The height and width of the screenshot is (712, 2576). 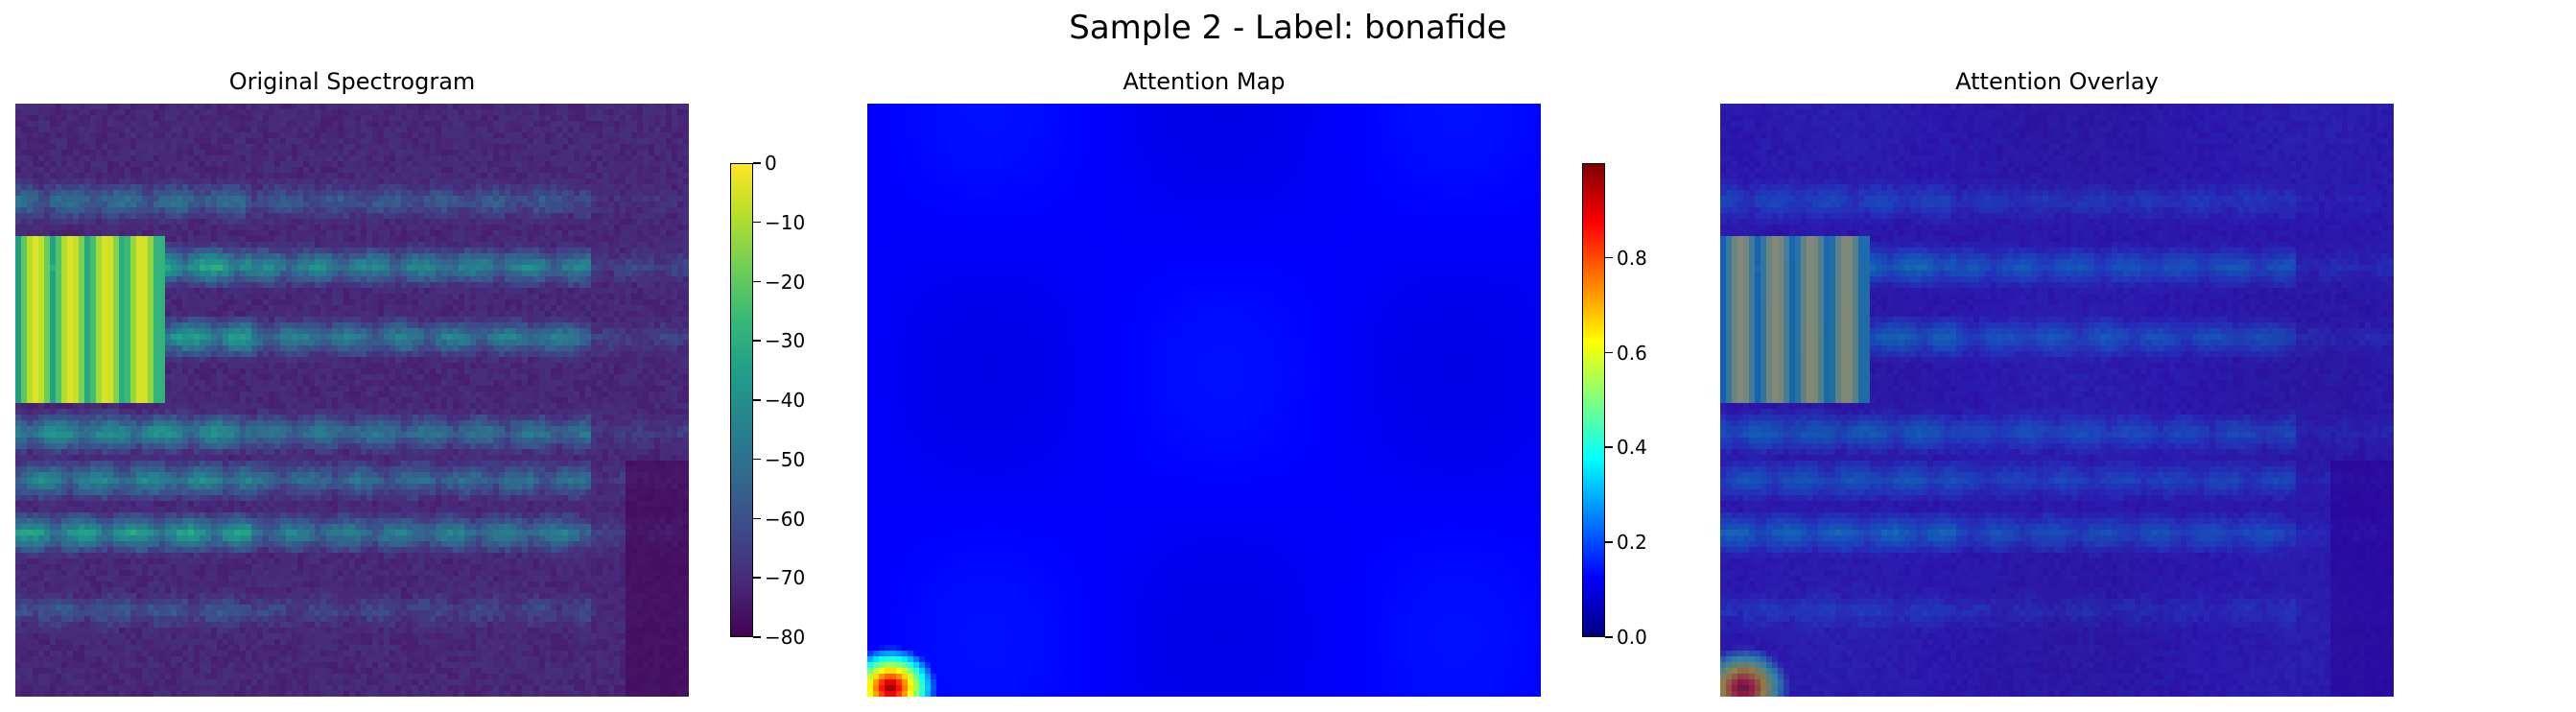 I want to click on attention-colorbar-tick-label: 0.4, so click(x=1632, y=447).